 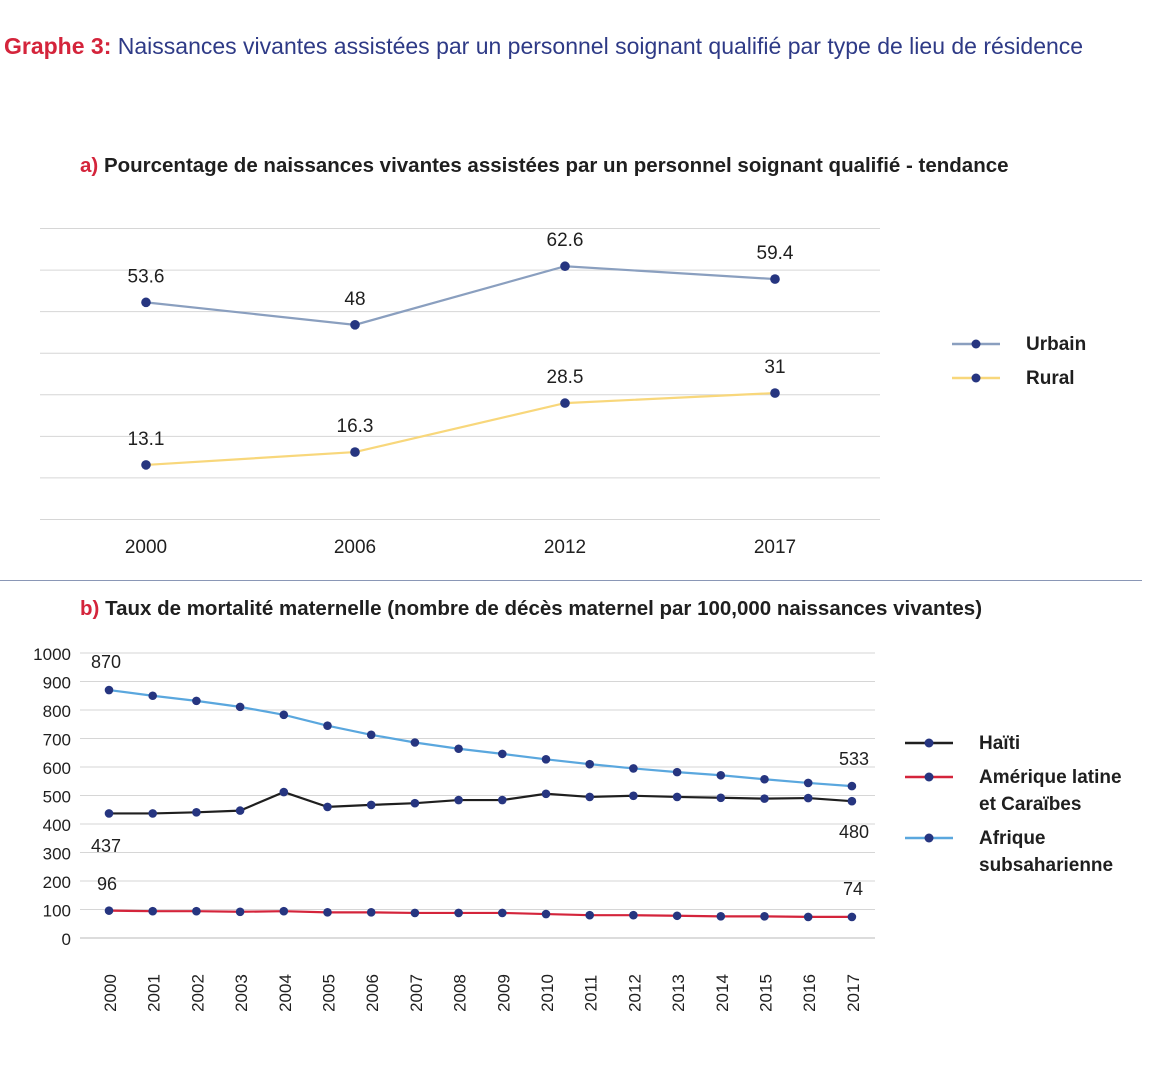 What do you see at coordinates (57, 854) in the screenshot?
I see `chart-b-y-tick-label: 300` at bounding box center [57, 854].